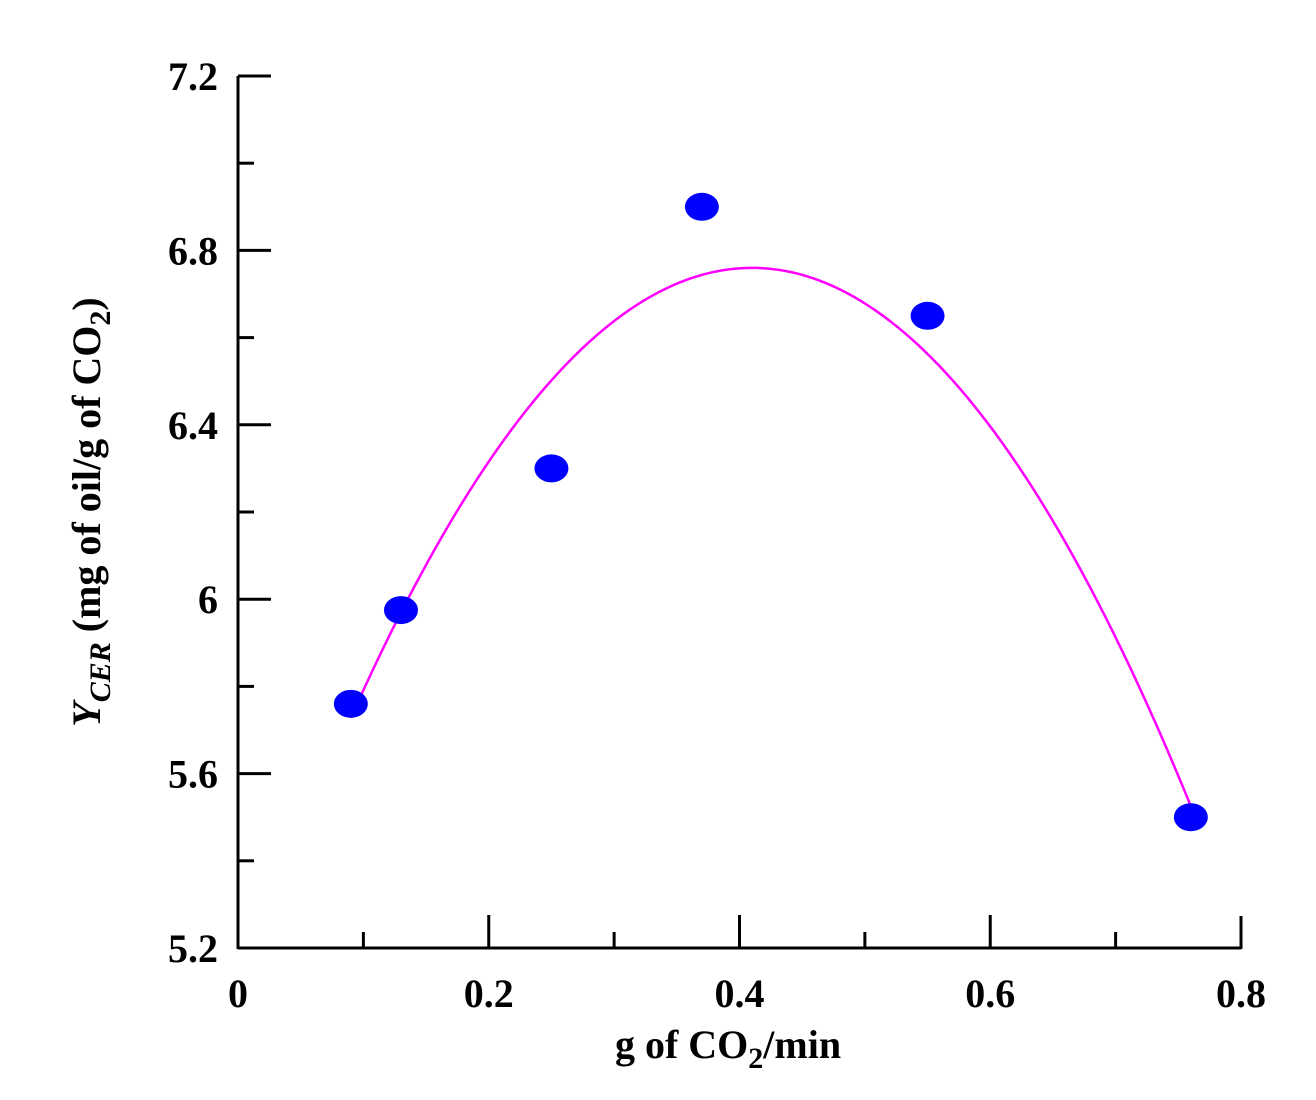  What do you see at coordinates (755, 1058) in the screenshot?
I see `x-axis-title-sub: 2` at bounding box center [755, 1058].